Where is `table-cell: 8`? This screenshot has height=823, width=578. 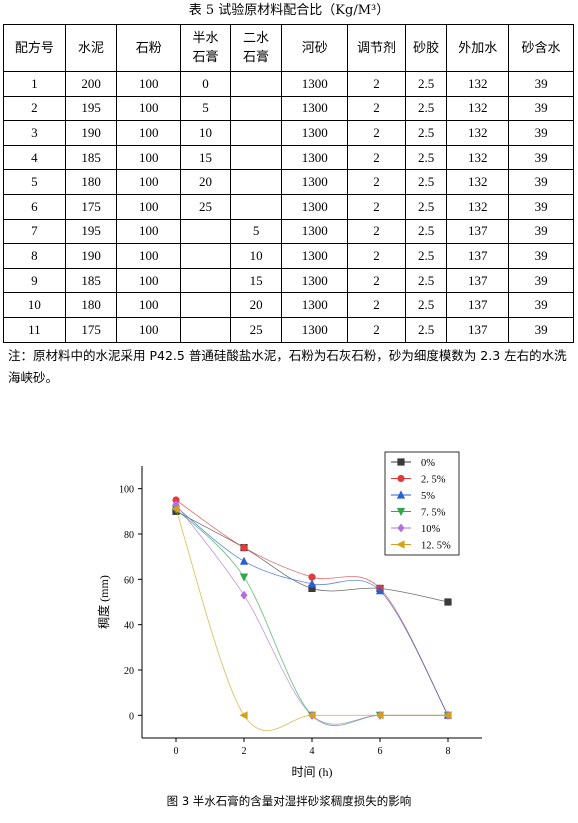 table-cell: 8 is located at coordinates (34, 256).